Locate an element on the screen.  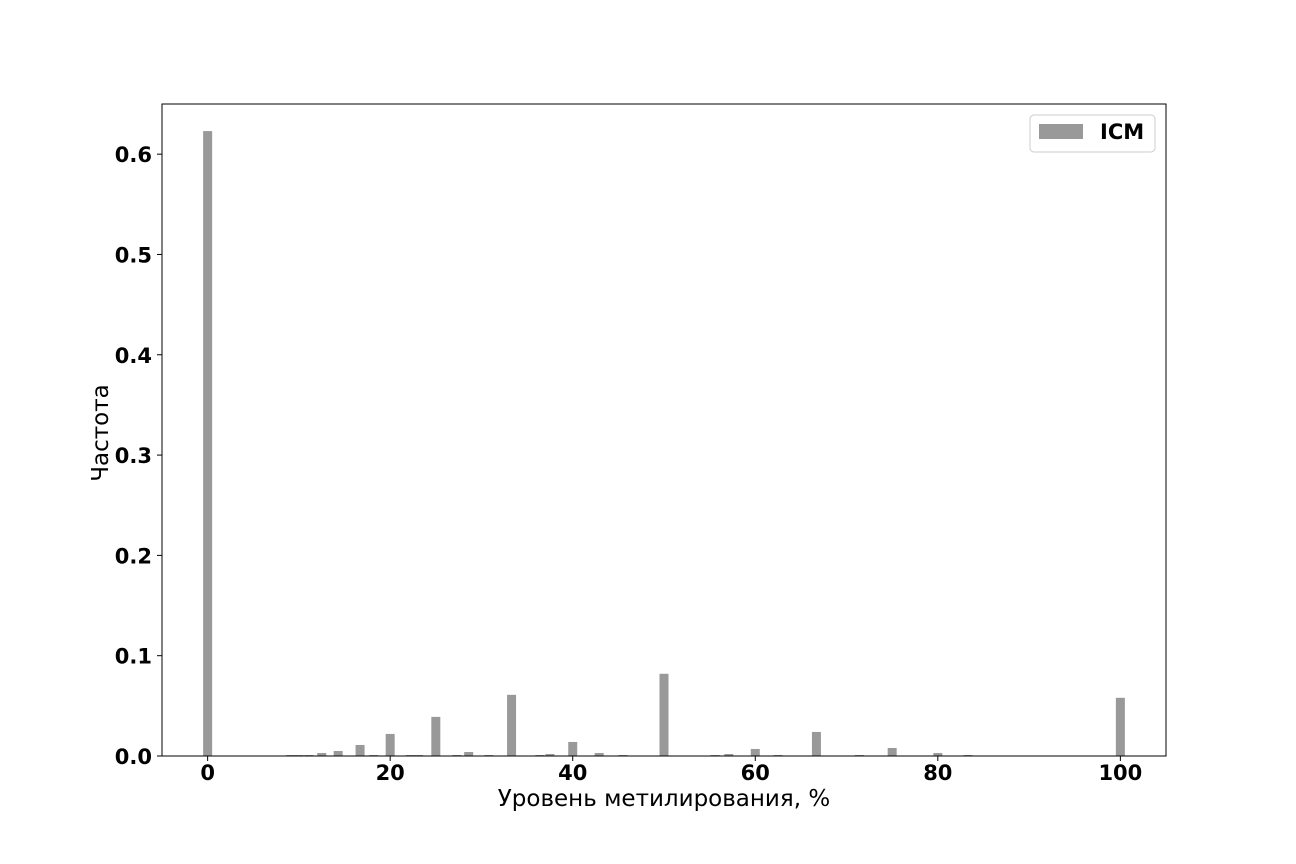
x-axis: 0 20 40 60 80 100 is located at coordinates (671, 770).